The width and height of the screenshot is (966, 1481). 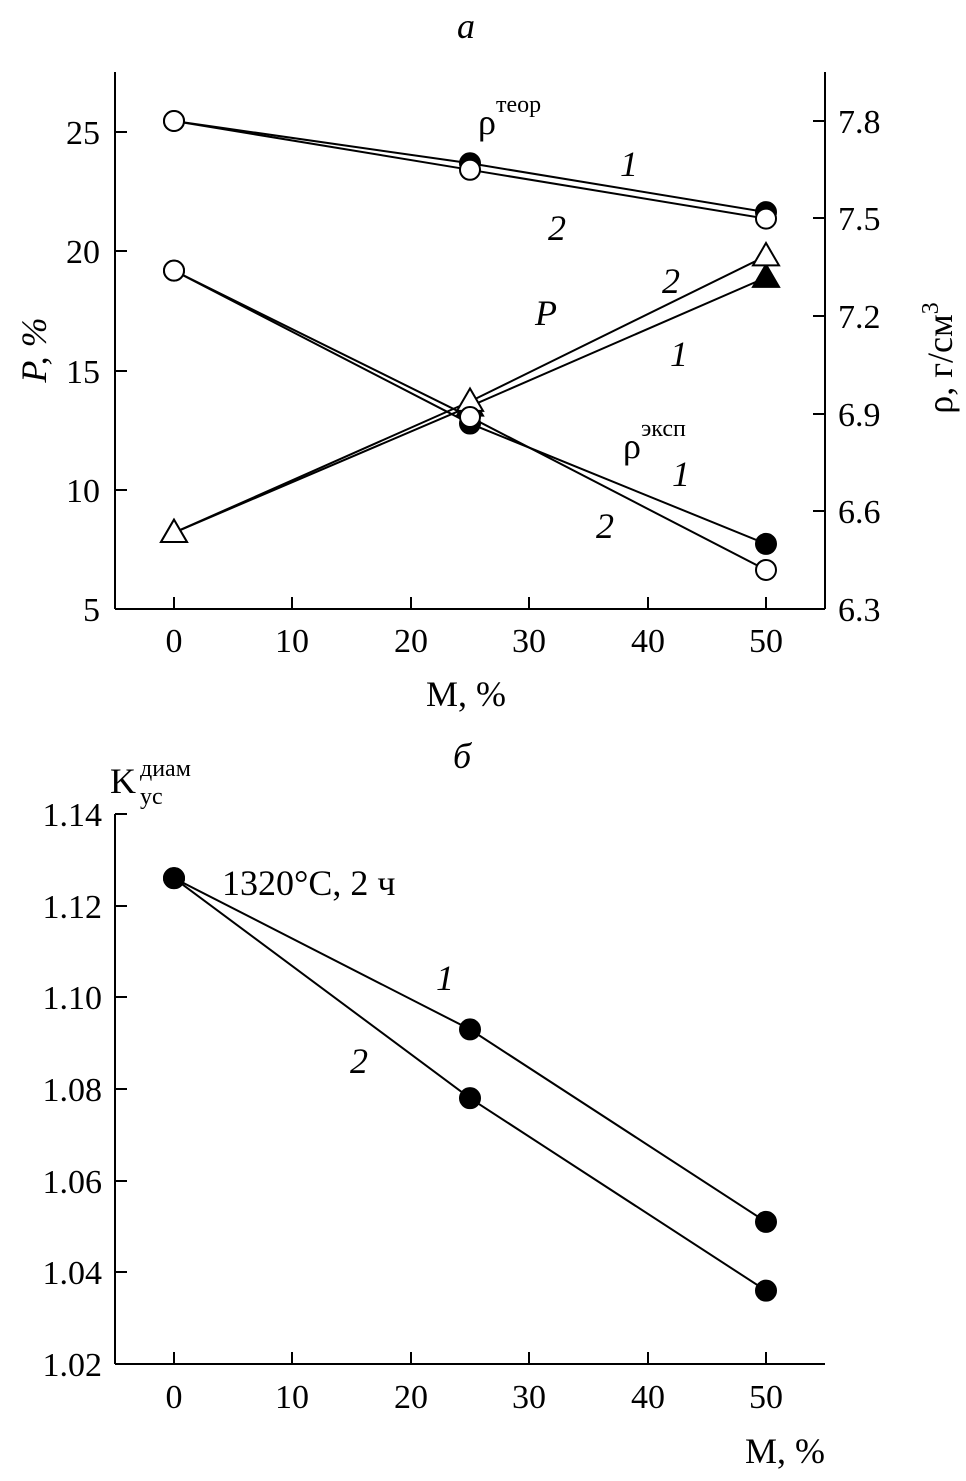 What do you see at coordinates (859, 610) in the screenshot?
I see `panel-a-ytick-right-label: 6.3` at bounding box center [859, 610].